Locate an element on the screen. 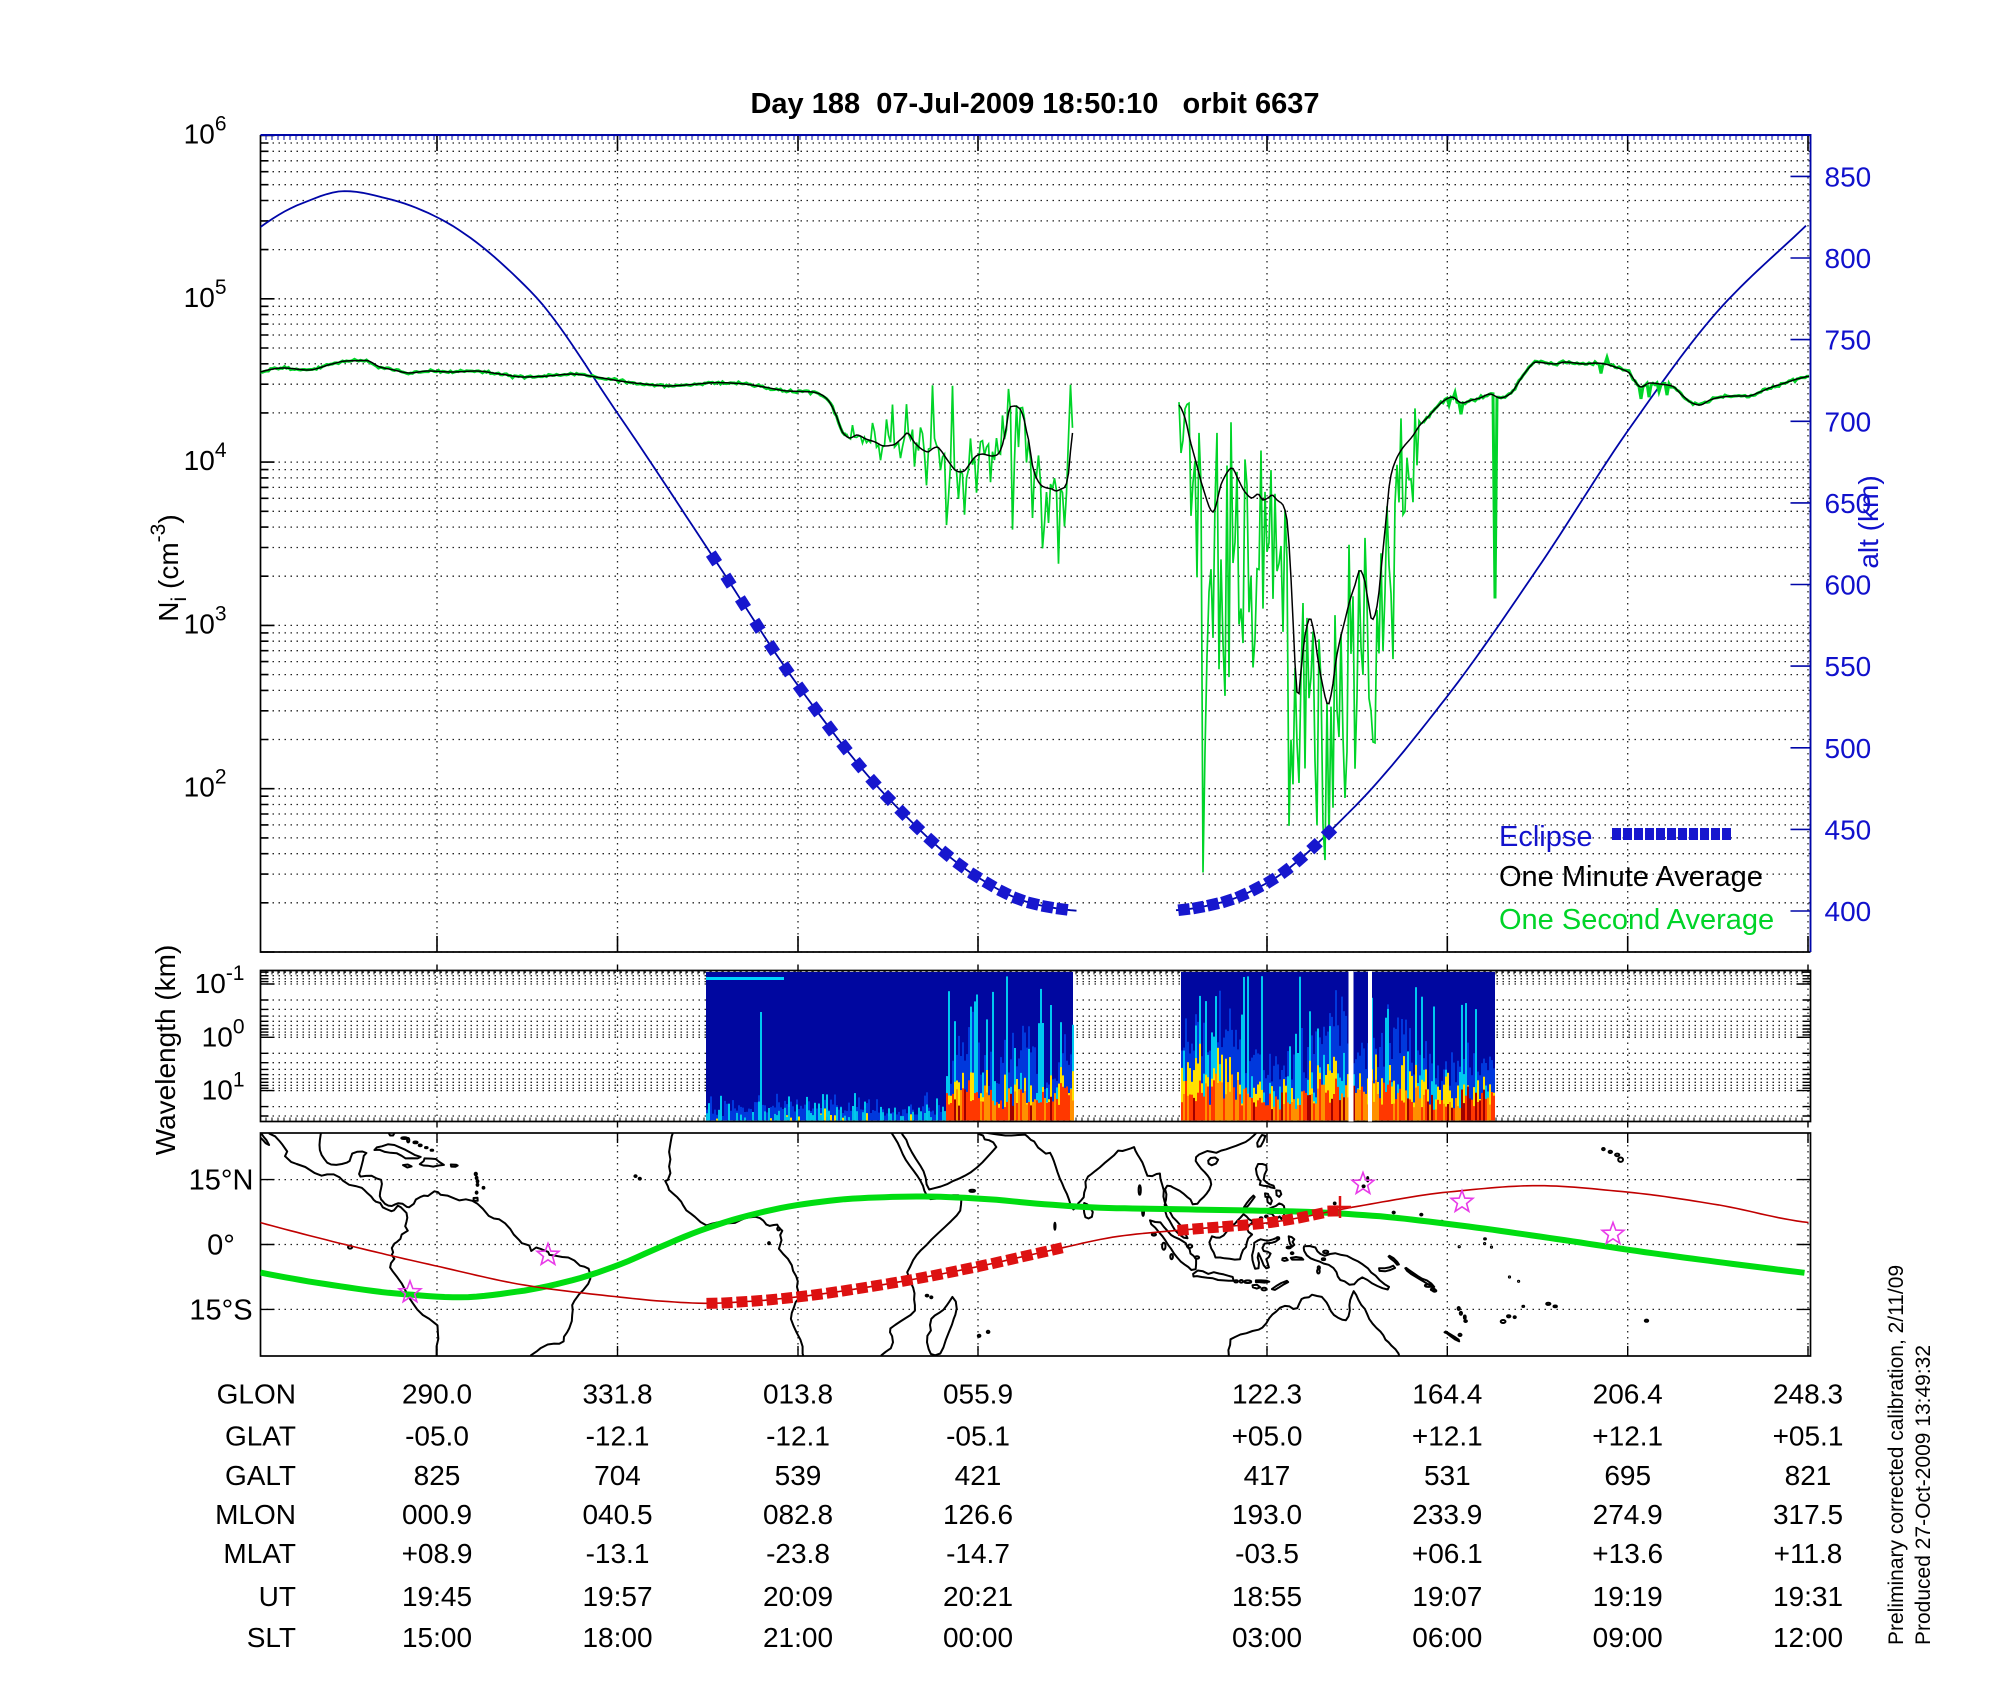 Image resolution: width=2000 pixels, height=1700 pixels. svg-text: 248.3 is located at coordinates (1808, 1394).